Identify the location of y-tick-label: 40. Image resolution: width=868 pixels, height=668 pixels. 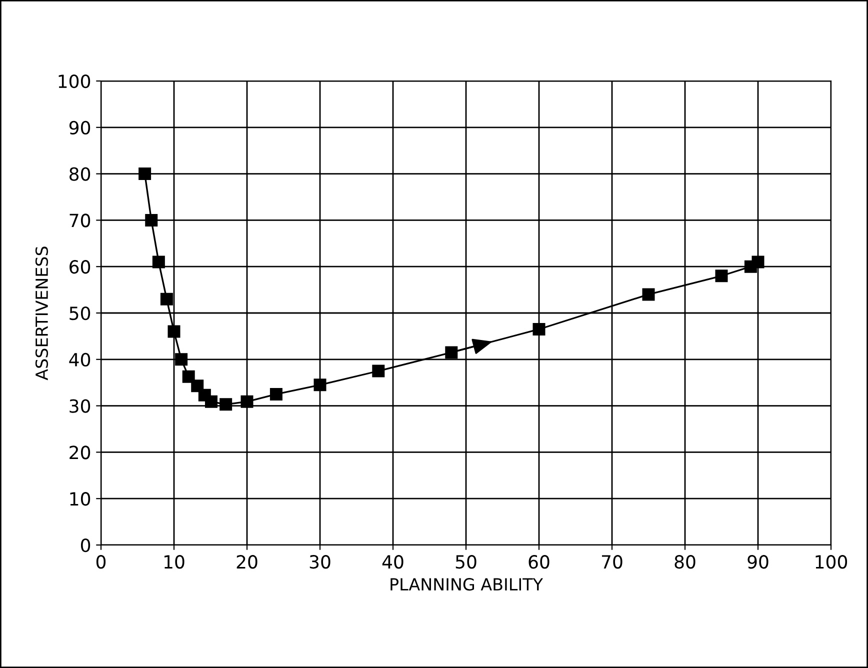
(79, 359).